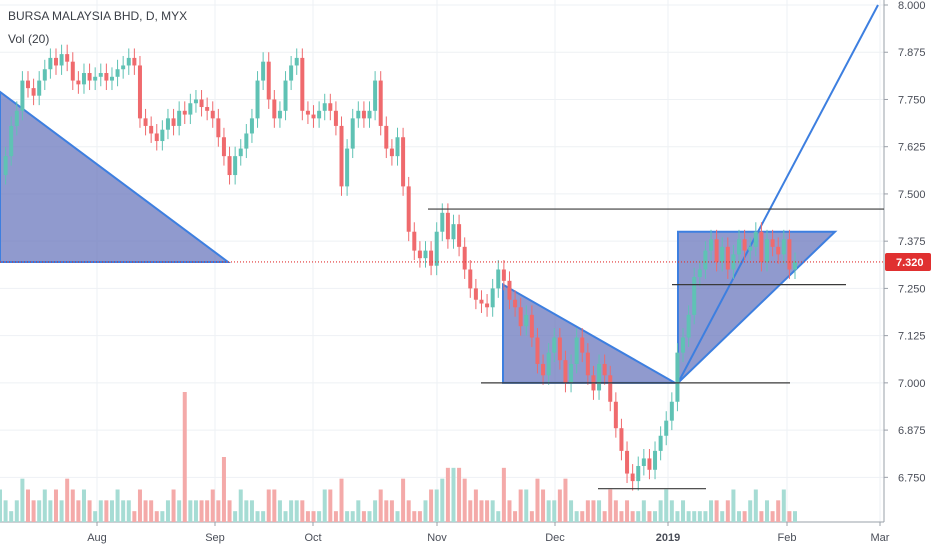 The width and height of the screenshot is (932, 550). I want to click on volume-label: Vol (20), so click(28, 39).